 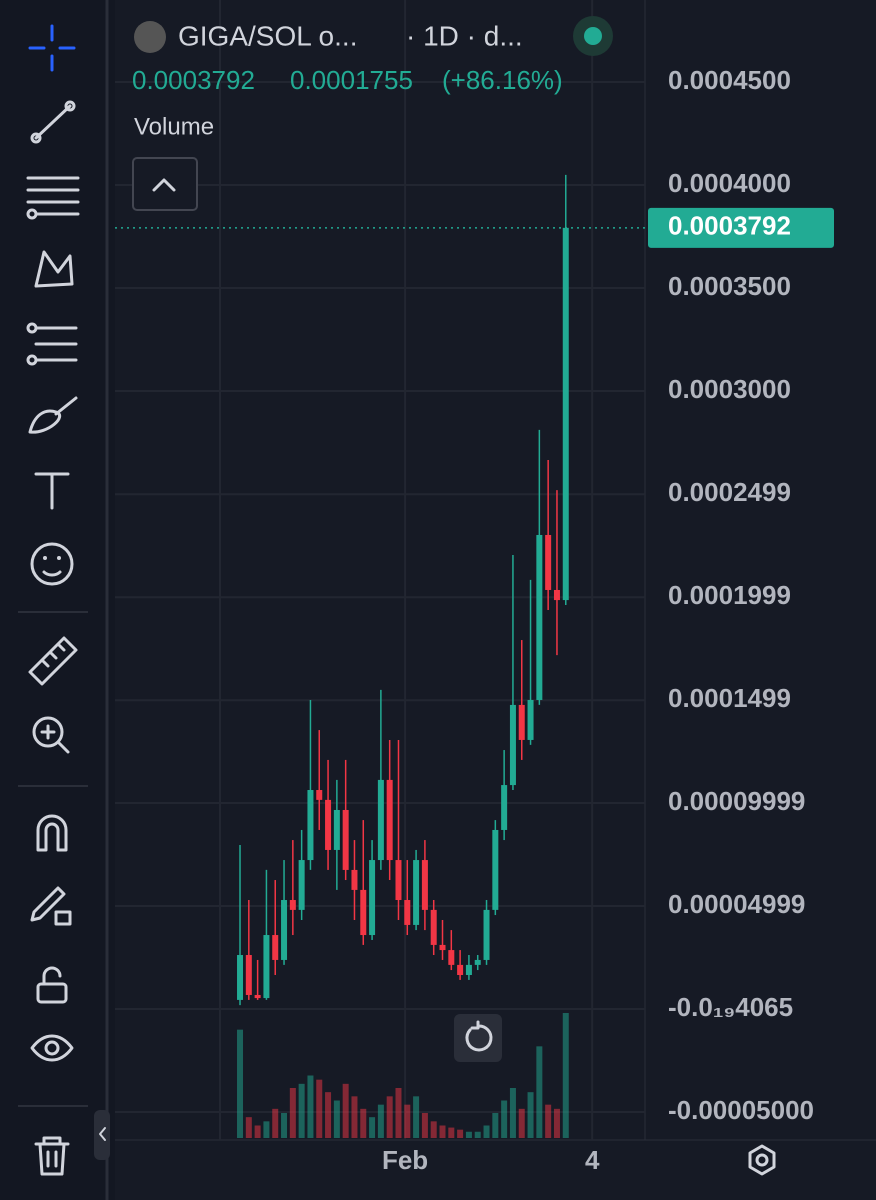 I want to click on delete-tool, so click(x=52, y=1156).